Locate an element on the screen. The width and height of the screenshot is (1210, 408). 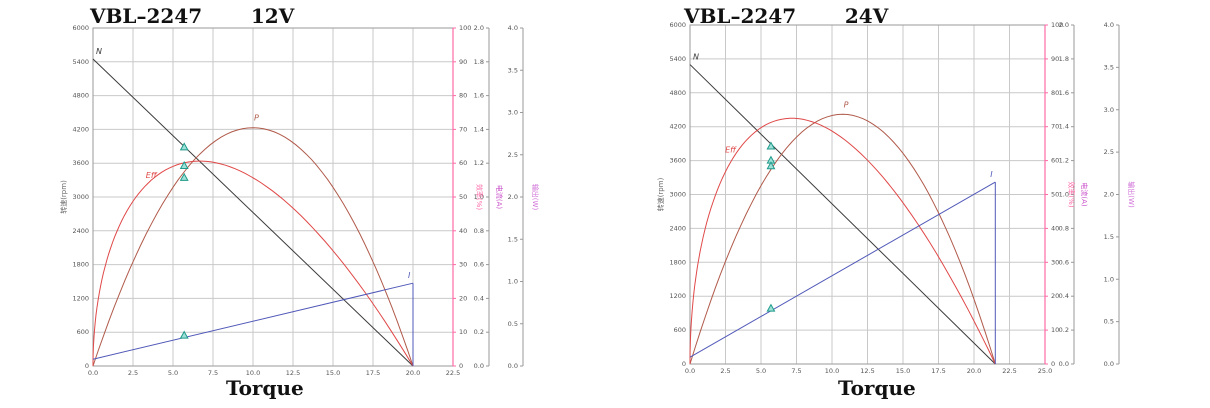
efficiency-tick-label: 90 is located at coordinates (1055, 59).